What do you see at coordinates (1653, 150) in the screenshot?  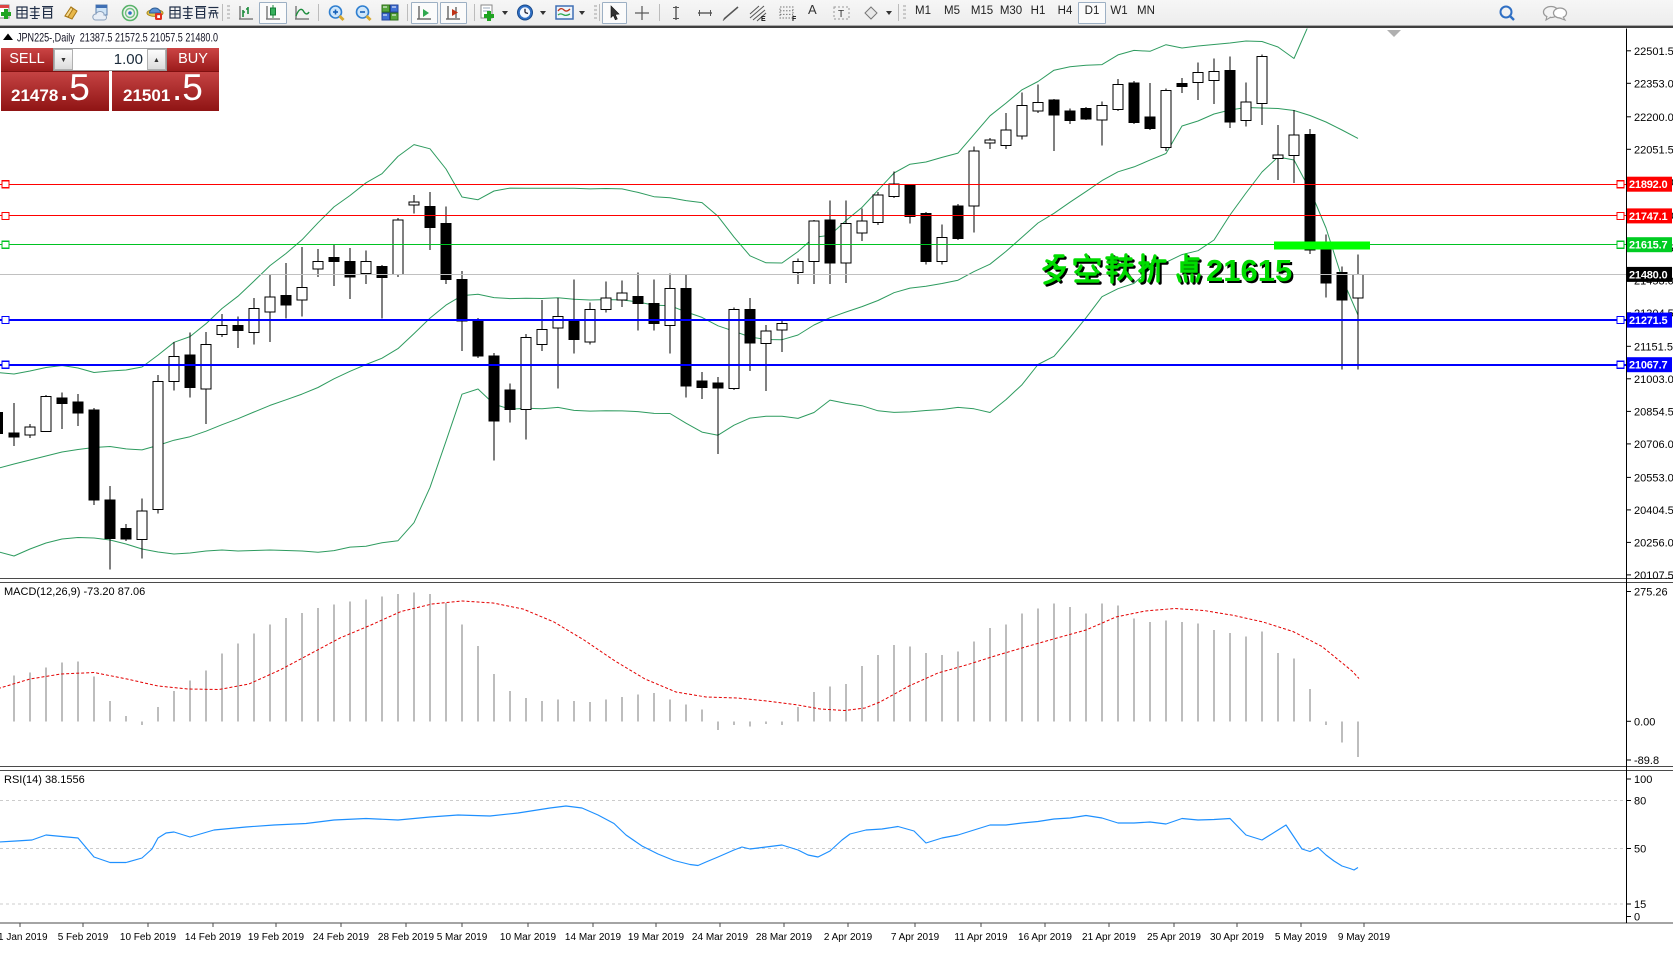 I see `svg-text: 22051.5` at bounding box center [1653, 150].